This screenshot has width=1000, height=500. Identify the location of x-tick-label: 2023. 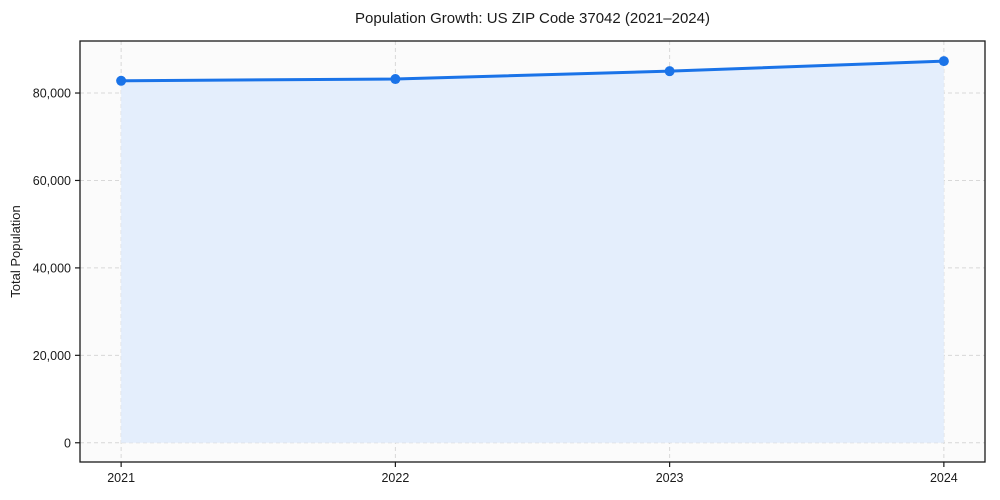
(670, 478).